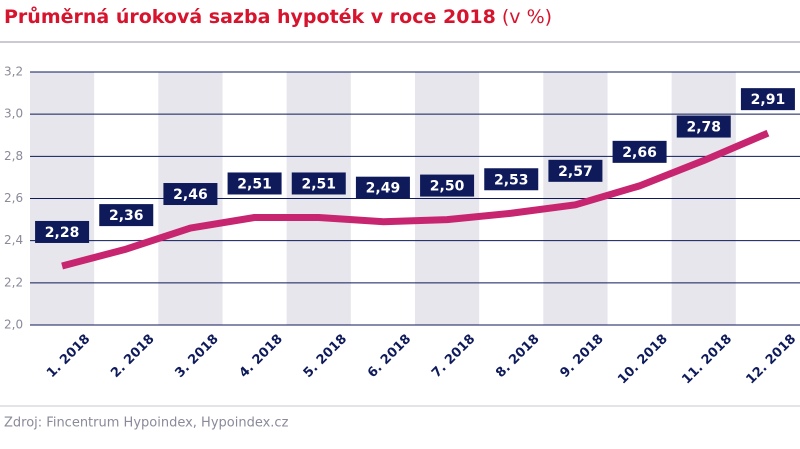  I want to click on x-tick-label: 2. 2018, so click(132, 356).